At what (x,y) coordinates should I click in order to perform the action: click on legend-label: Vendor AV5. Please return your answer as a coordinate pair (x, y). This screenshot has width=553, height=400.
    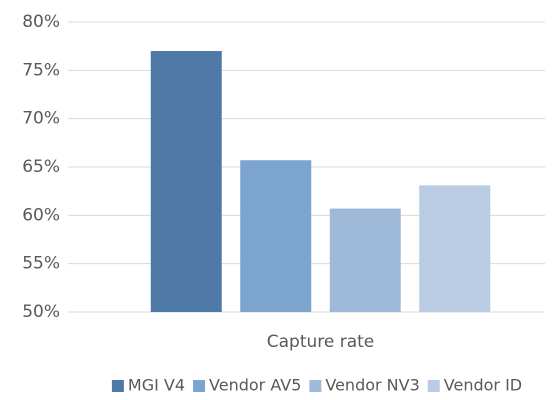
    Looking at the image, I should click on (255, 385).